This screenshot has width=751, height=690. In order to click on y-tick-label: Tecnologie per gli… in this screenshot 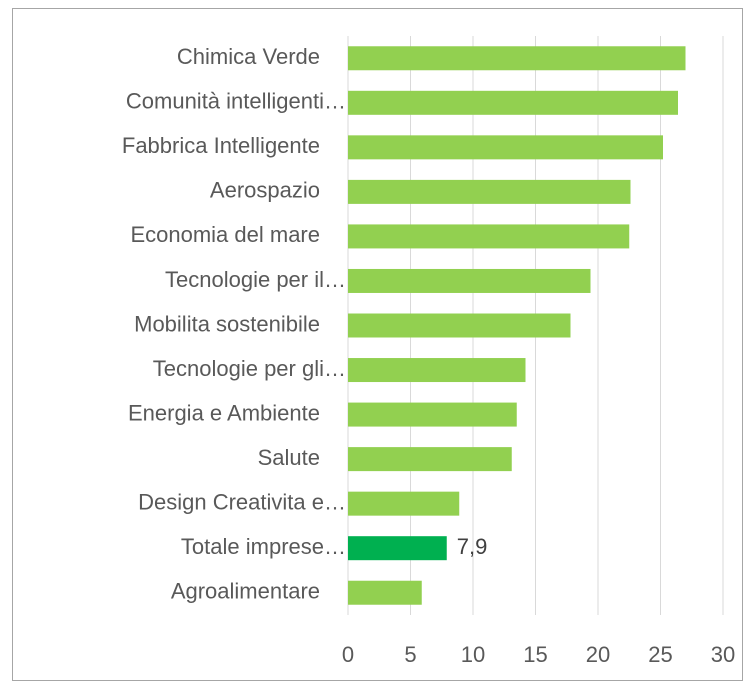, I will do `click(249, 368)`.